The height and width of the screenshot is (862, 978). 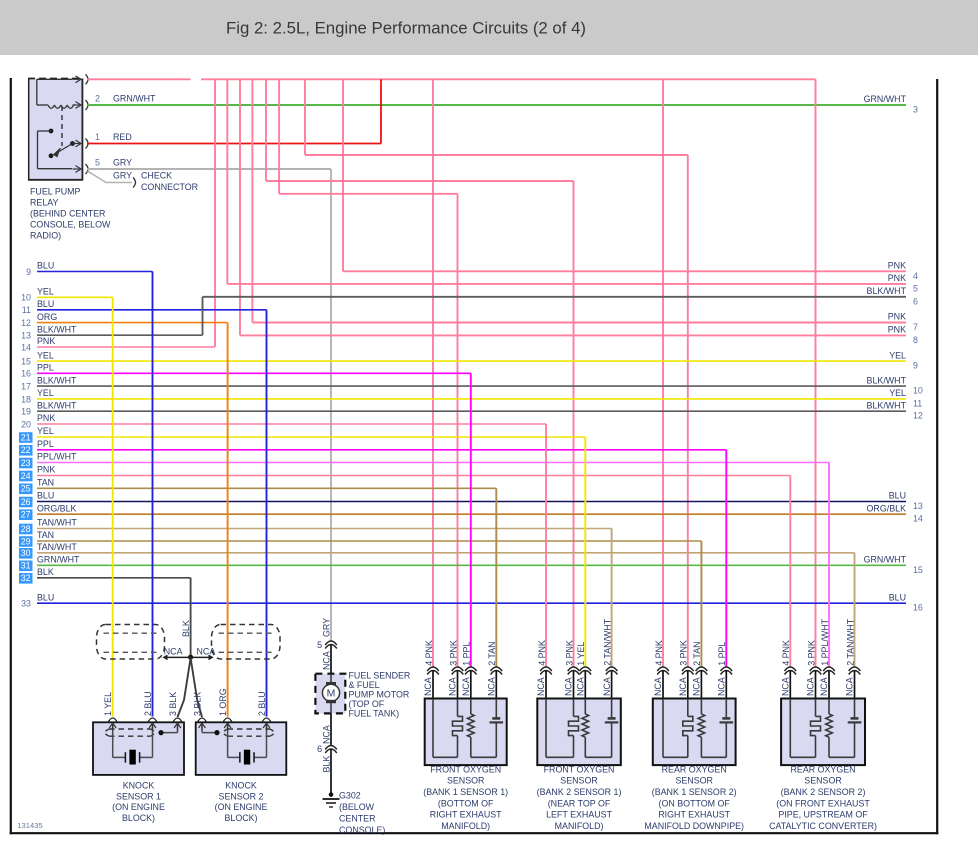 I want to click on svg-text: (BANK 2 SENSOR 2), so click(x=823, y=792).